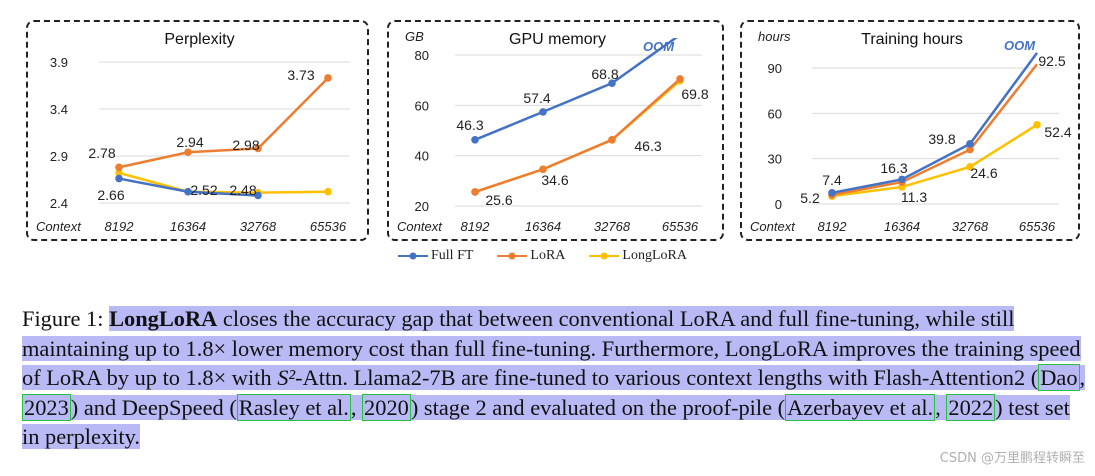 The height and width of the screenshot is (476, 1095). What do you see at coordinates (356, 407) in the screenshot?
I see `caption-sep-2: ,` at bounding box center [356, 407].